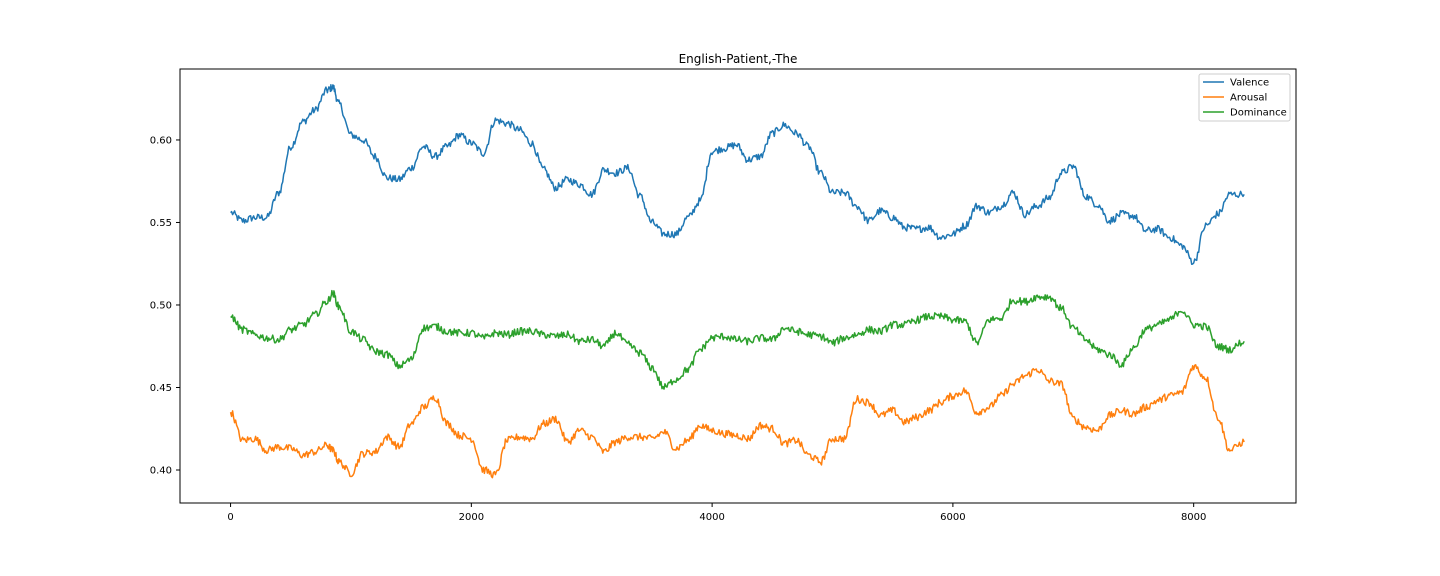  Describe the element at coordinates (471, 517) in the screenshot. I see `x-tick-label: 2000` at that location.